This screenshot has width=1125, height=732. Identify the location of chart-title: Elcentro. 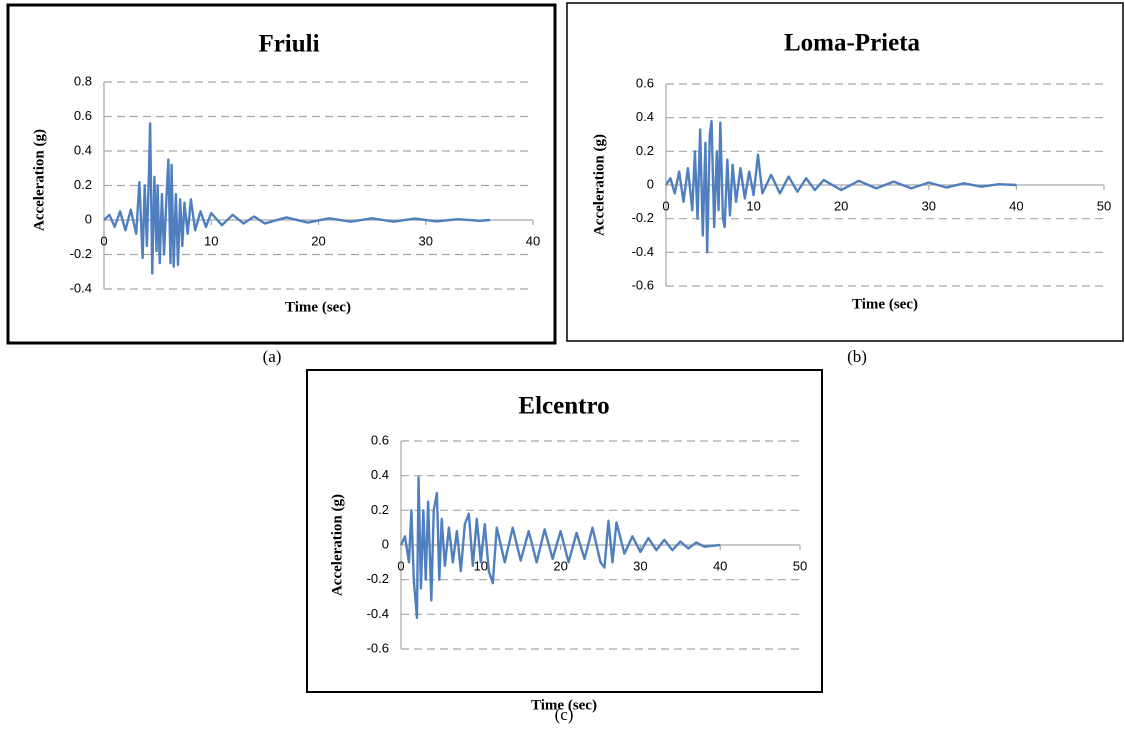
(563, 406).